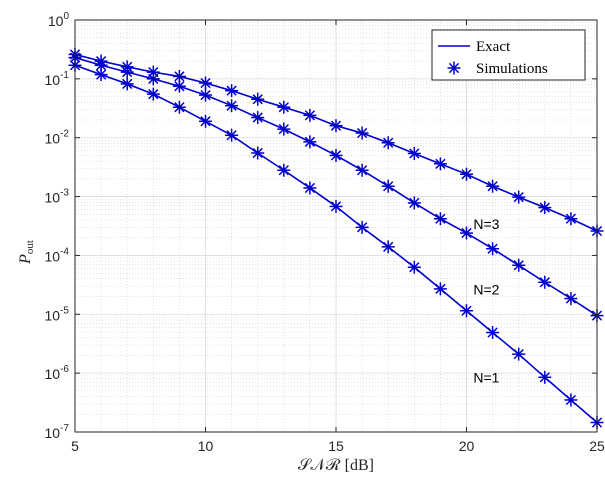 The image size is (605, 477). Describe the element at coordinates (336, 465) in the screenshot. I see `x-axis-label: 𝒮𝒩ℛ [dB]` at that location.